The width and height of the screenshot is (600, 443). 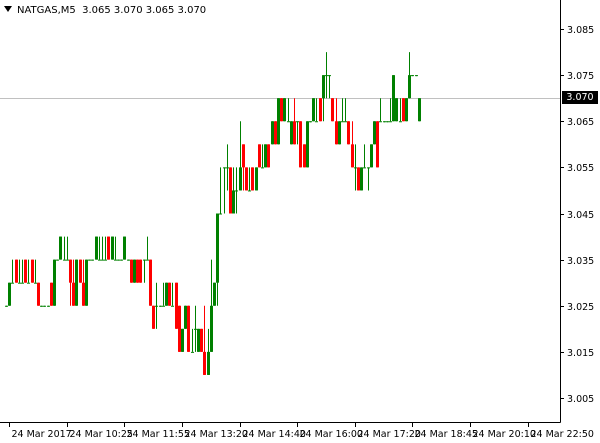 What do you see at coordinates (580, 76) in the screenshot?
I see `y-tick-label: 3.075` at bounding box center [580, 76].